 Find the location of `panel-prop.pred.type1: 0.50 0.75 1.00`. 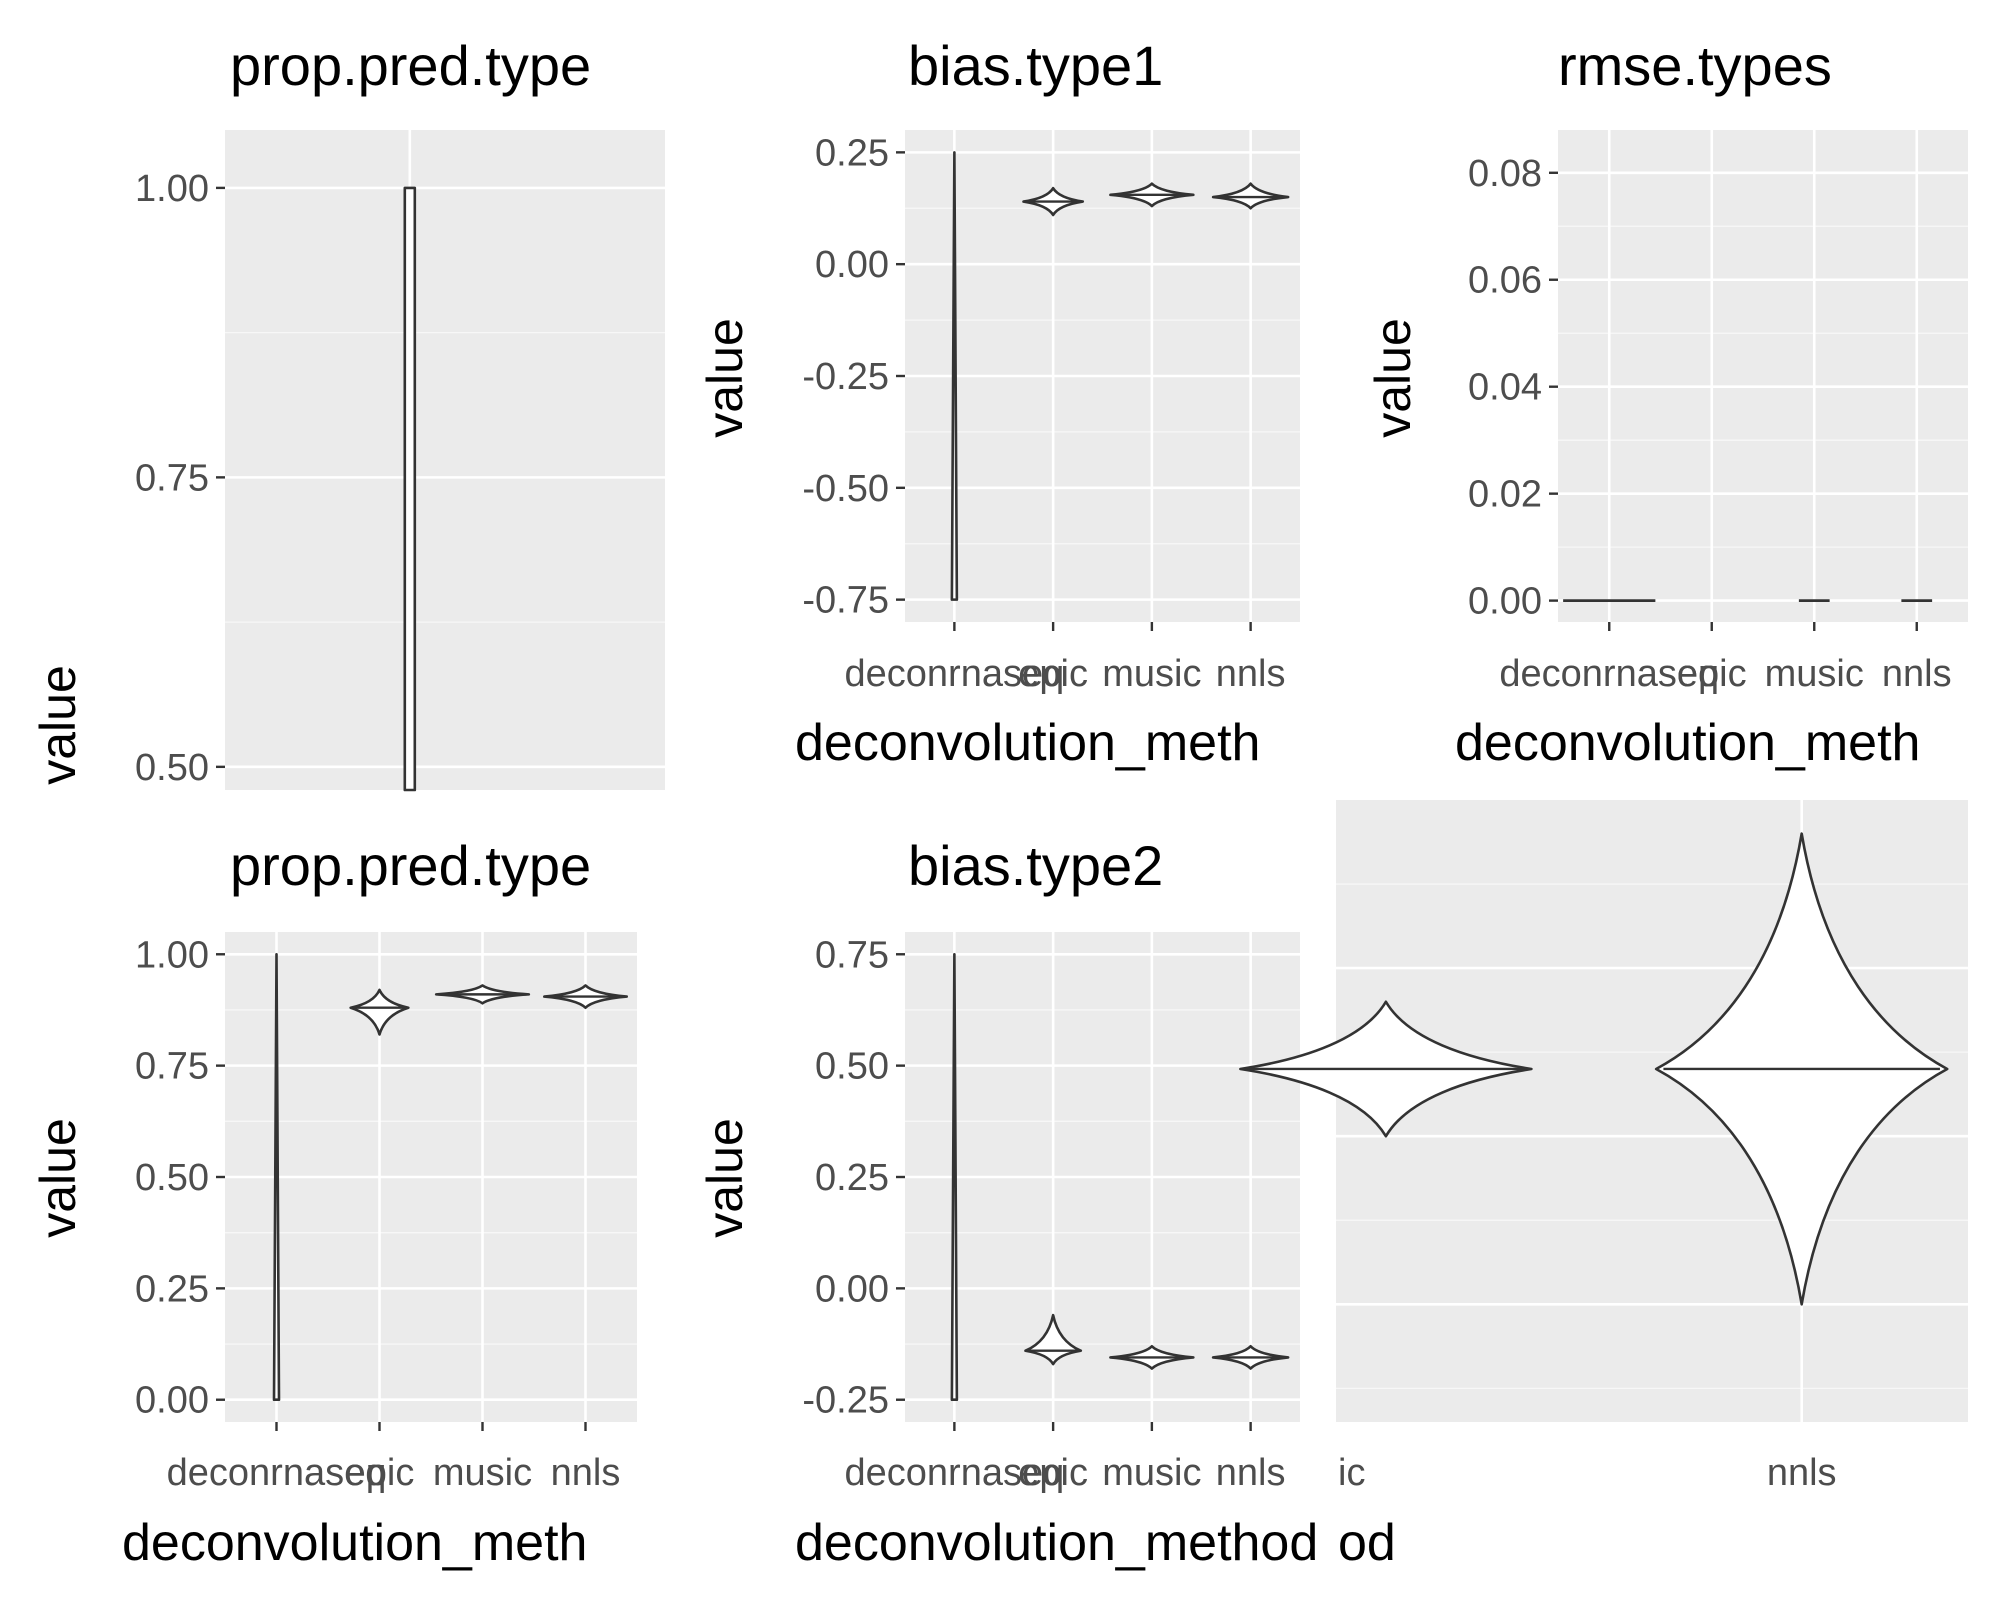

panel-prop.pred.type1: 0.50 0.75 1.00 is located at coordinates (400, 461).